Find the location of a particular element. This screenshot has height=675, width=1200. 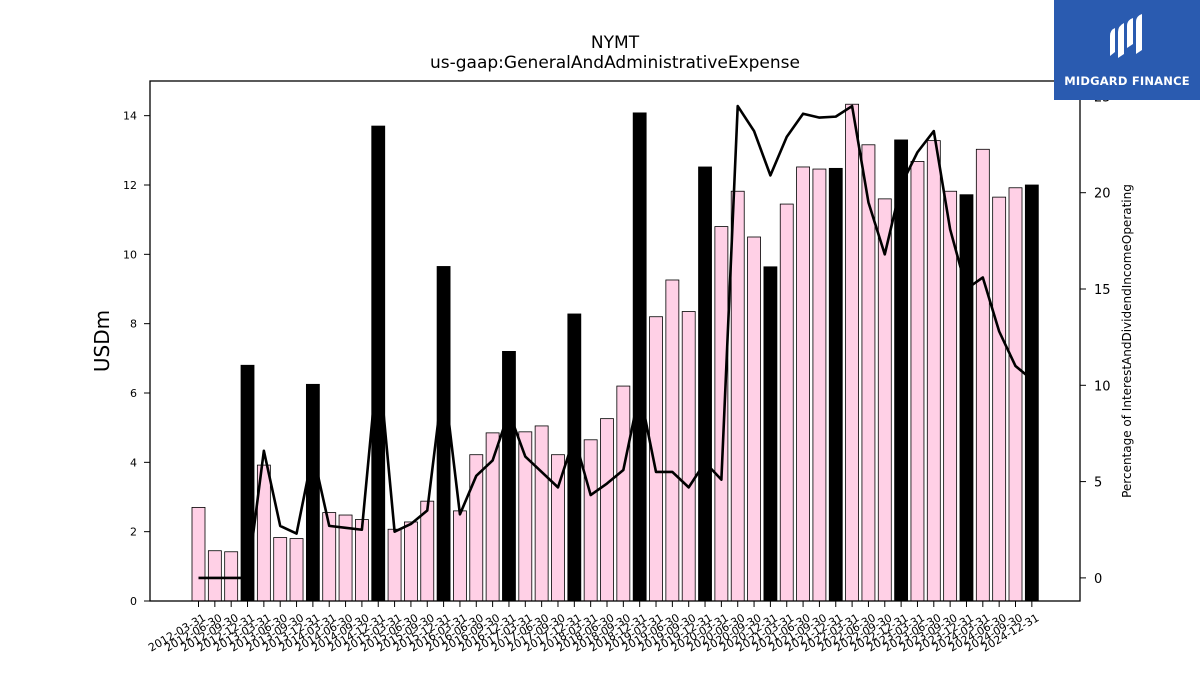

left-axis-ticks: 0 2 4 6 8 10 12 14 is located at coordinates (136, 359).